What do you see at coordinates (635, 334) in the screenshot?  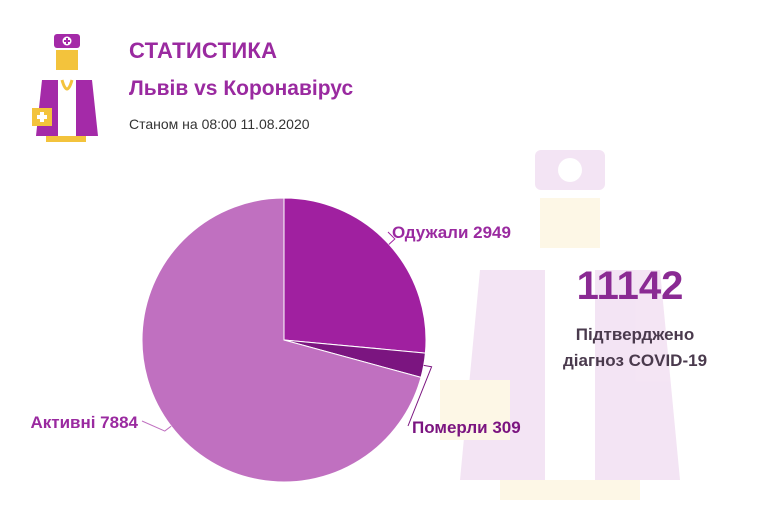 I see `caption-line-1: Підтверджено` at bounding box center [635, 334].